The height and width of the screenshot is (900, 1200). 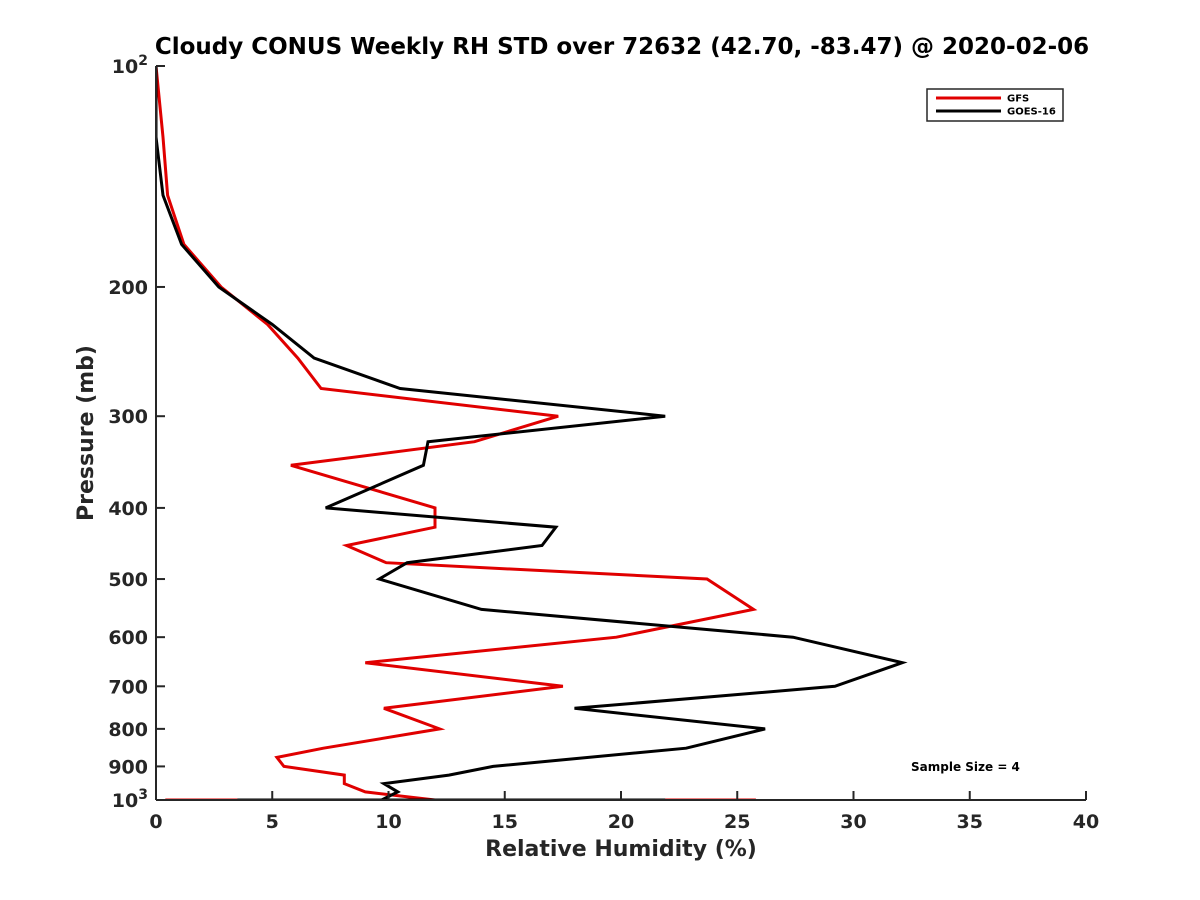 I want to click on y-axis-label: Pressure (mb), so click(x=86, y=433).